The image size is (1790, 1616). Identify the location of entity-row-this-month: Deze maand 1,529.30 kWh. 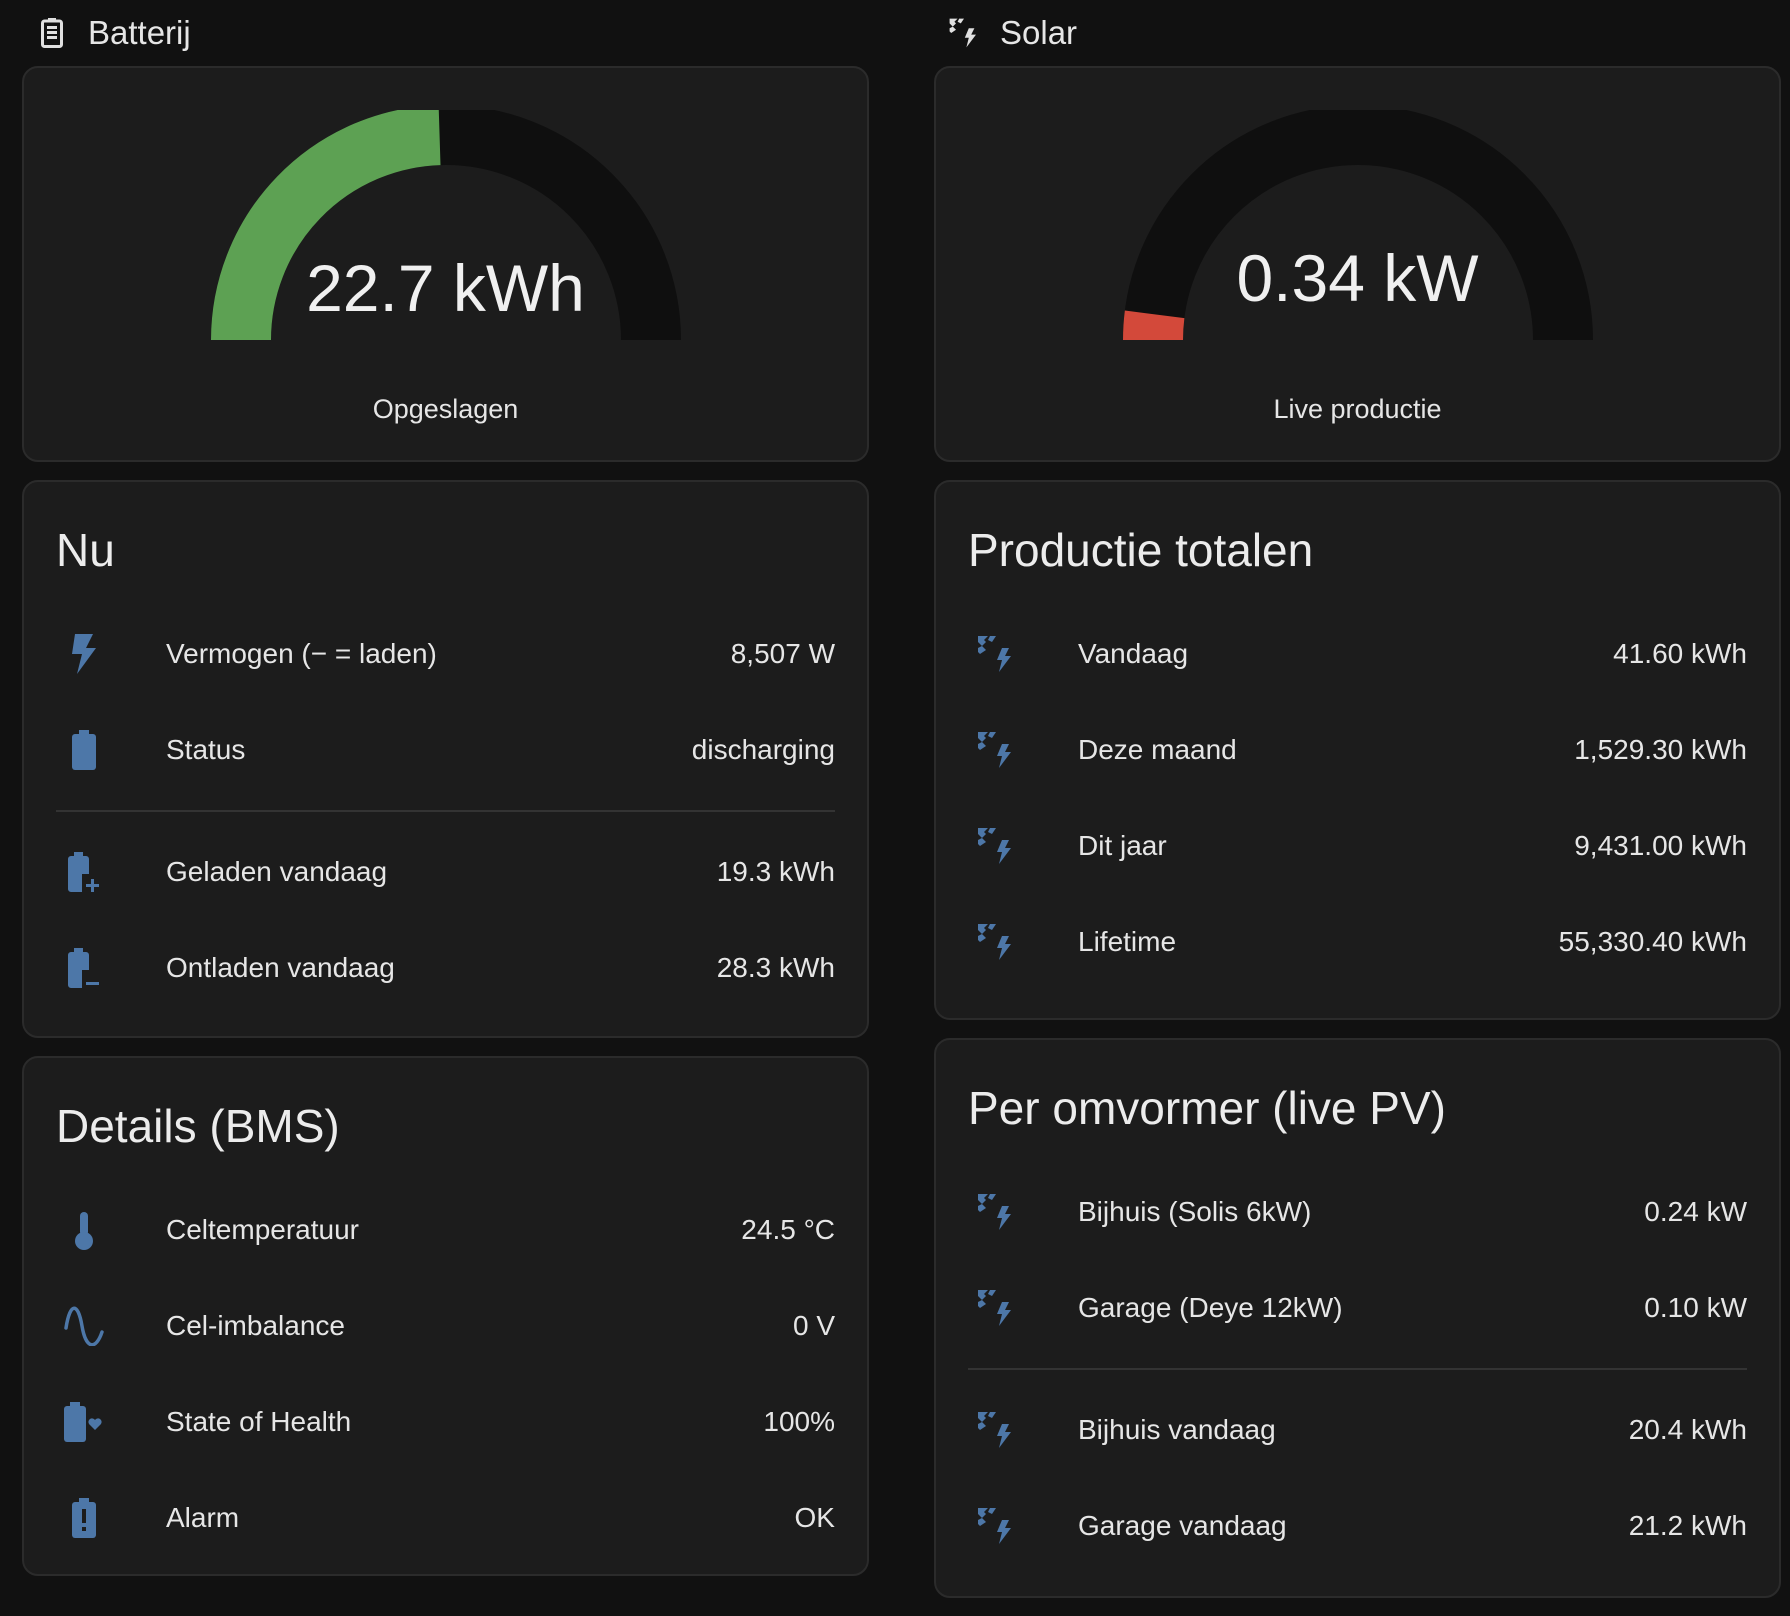
(1357, 750).